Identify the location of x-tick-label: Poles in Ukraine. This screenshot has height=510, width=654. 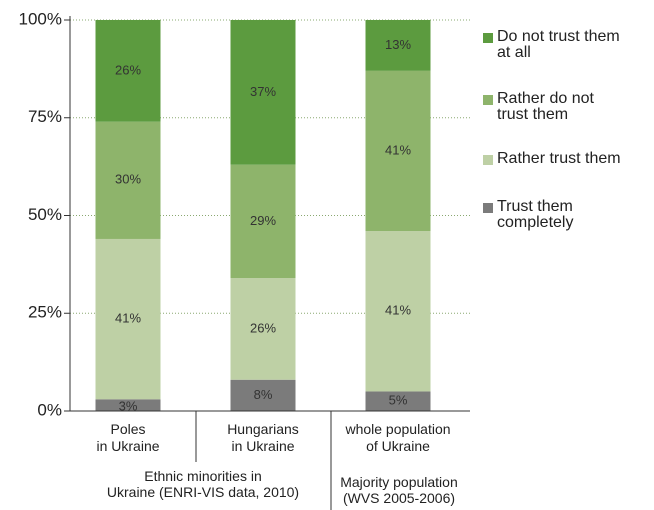
(128, 437).